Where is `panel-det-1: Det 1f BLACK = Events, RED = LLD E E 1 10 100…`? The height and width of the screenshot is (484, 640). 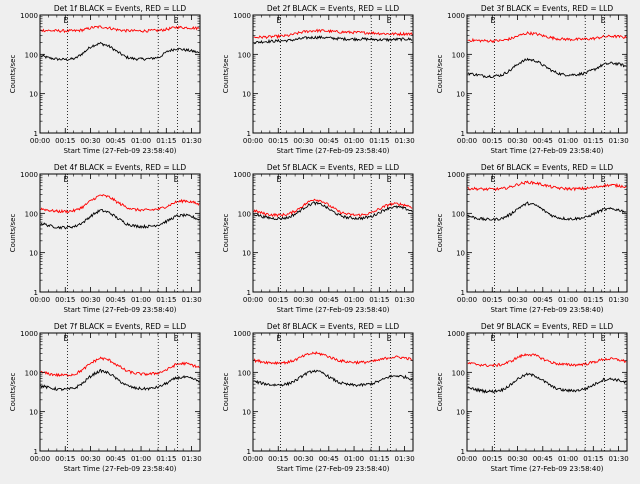 panel-det-1: Det 1f BLACK = Events, RED = LLD E E 1 10 100… is located at coordinates (105, 79).